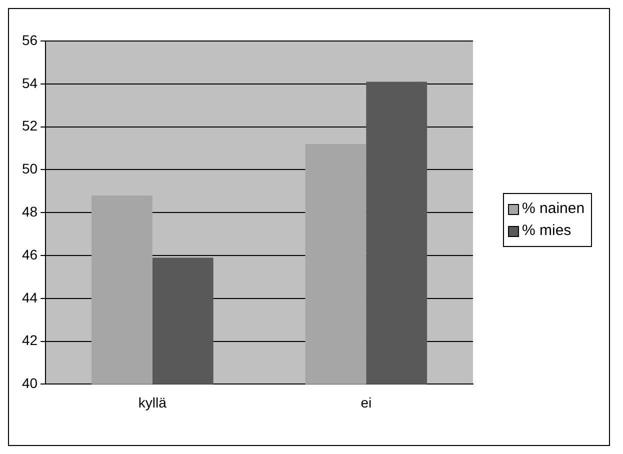 The image size is (623, 454). What do you see at coordinates (30, 82) in the screenshot?
I see `y-tick-label: 54` at bounding box center [30, 82].